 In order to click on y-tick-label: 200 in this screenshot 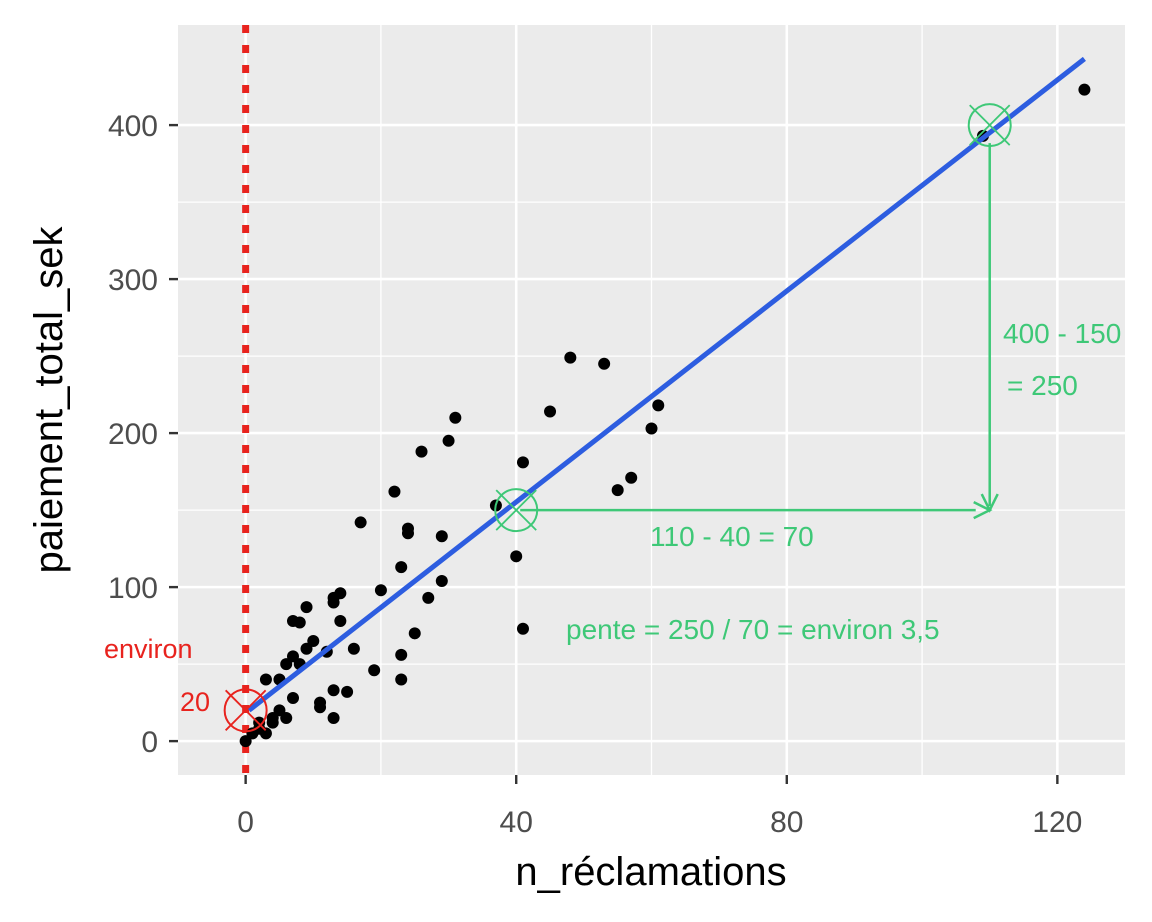, I will do `click(133, 434)`.